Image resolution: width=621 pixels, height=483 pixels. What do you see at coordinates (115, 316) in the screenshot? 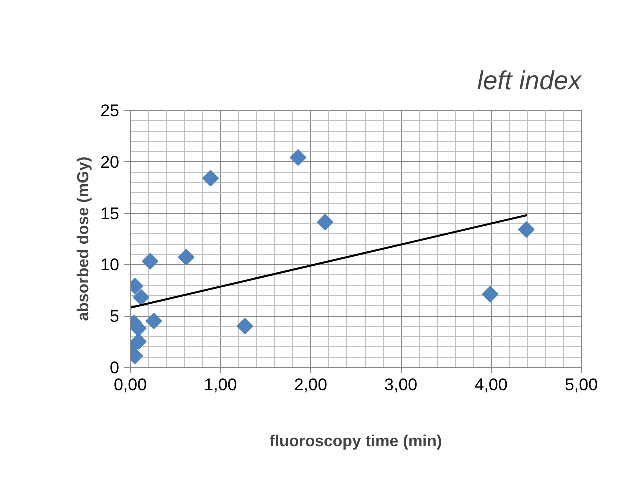
I see `y-tick-label: 5` at bounding box center [115, 316].